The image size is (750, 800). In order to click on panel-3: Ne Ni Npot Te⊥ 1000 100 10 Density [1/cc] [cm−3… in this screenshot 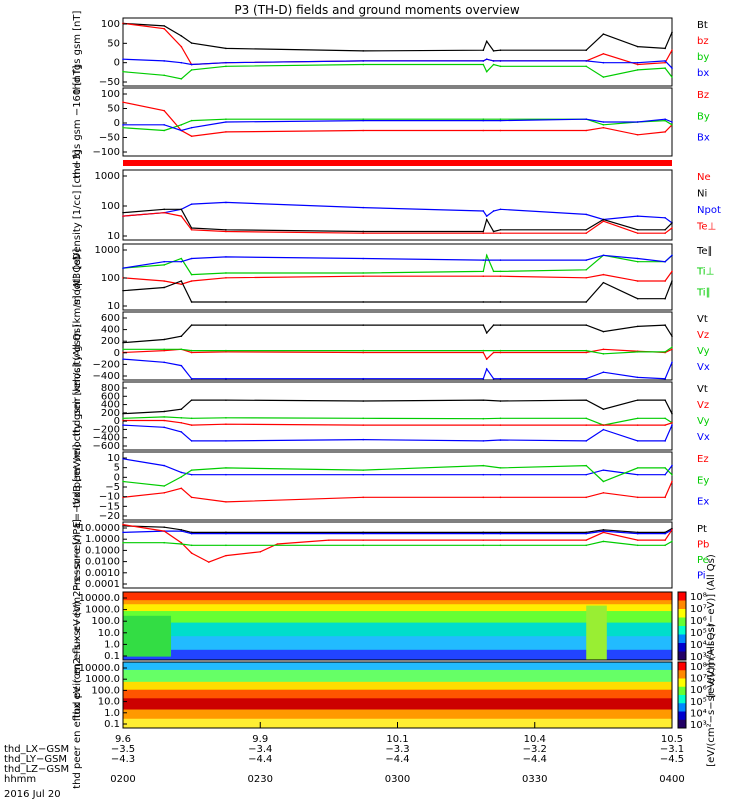, I will do `click(396, 205)`.